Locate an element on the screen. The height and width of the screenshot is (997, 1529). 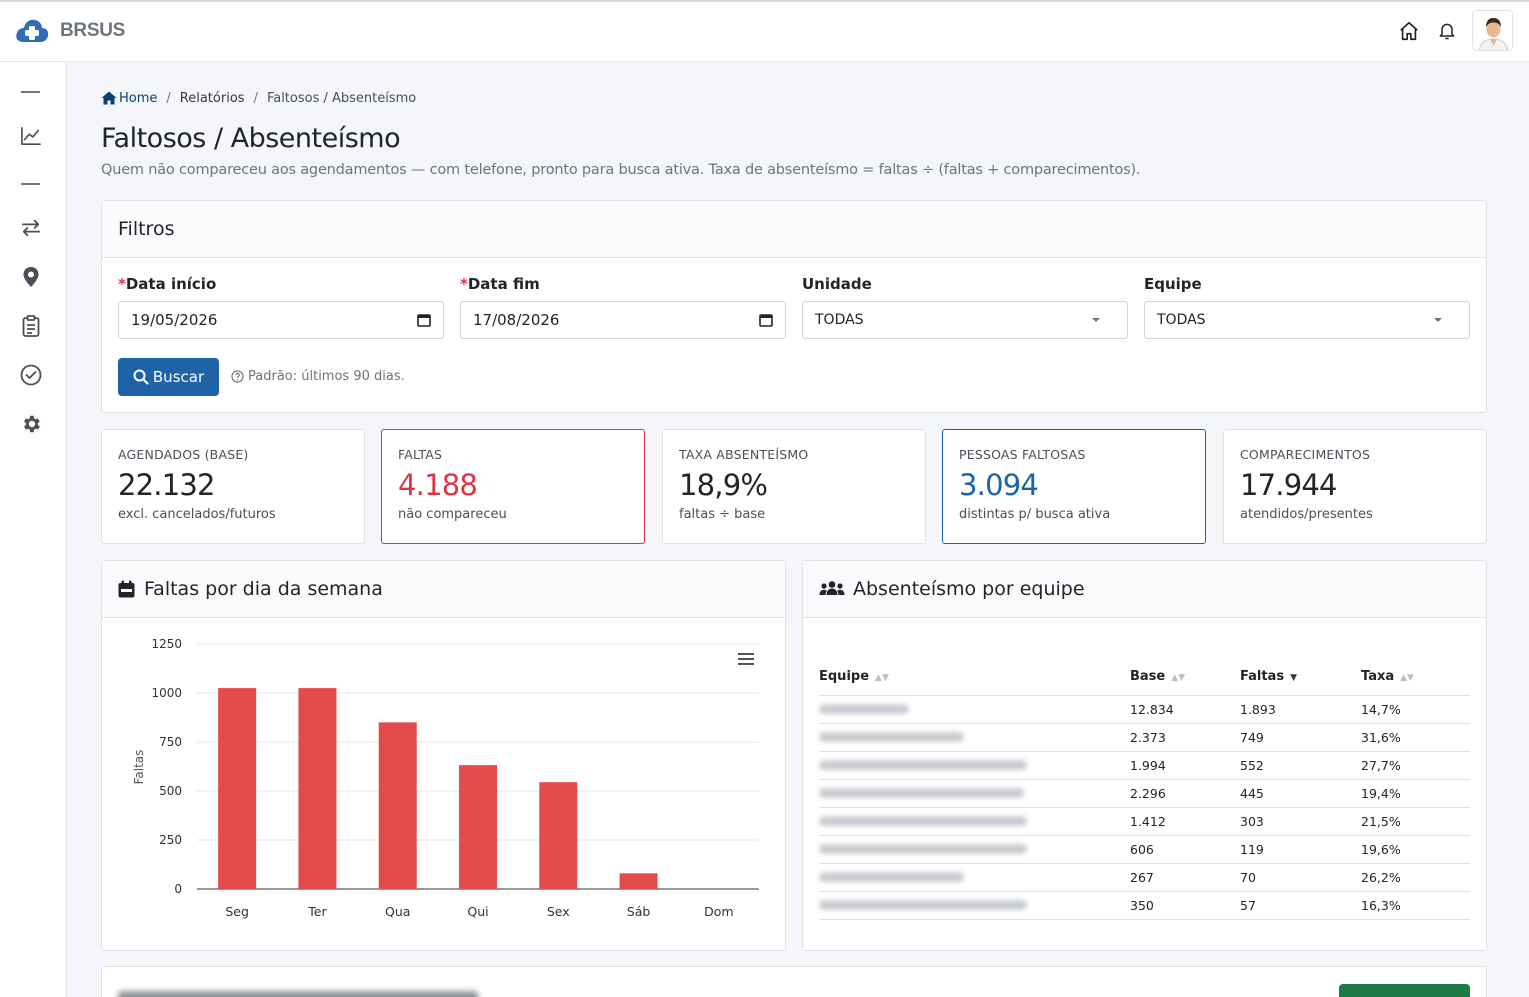
chart-line-icon is located at coordinates (31, 136).